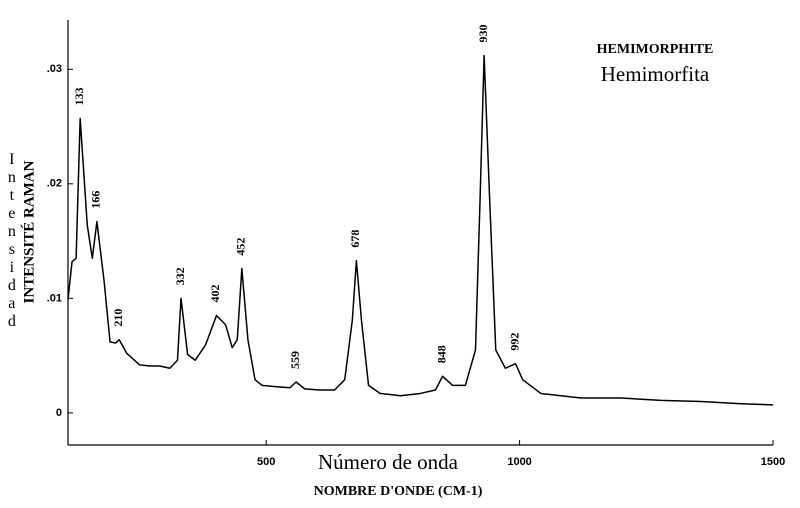 Image resolution: width=800 pixels, height=508 pixels. Describe the element at coordinates (54, 184) in the screenshot. I see `y-tick-label: .02` at that location.